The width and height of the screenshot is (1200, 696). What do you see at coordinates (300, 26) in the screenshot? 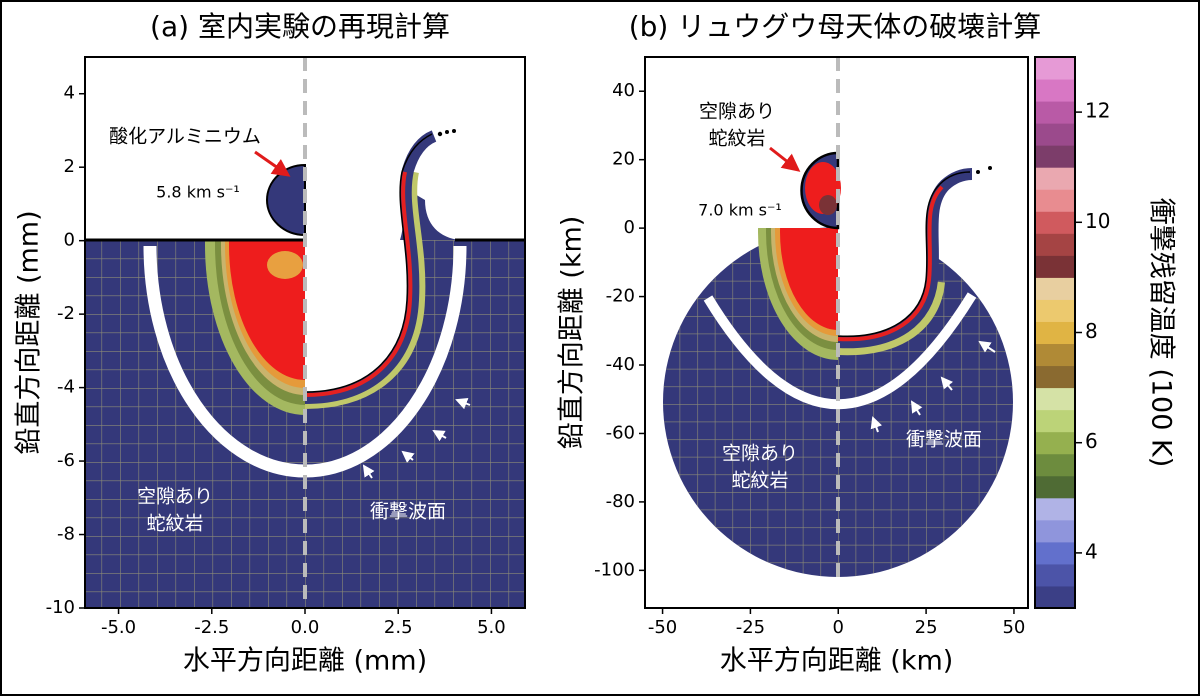
I see `panel-title: (a) 室内実験の再現計算` at bounding box center [300, 26].